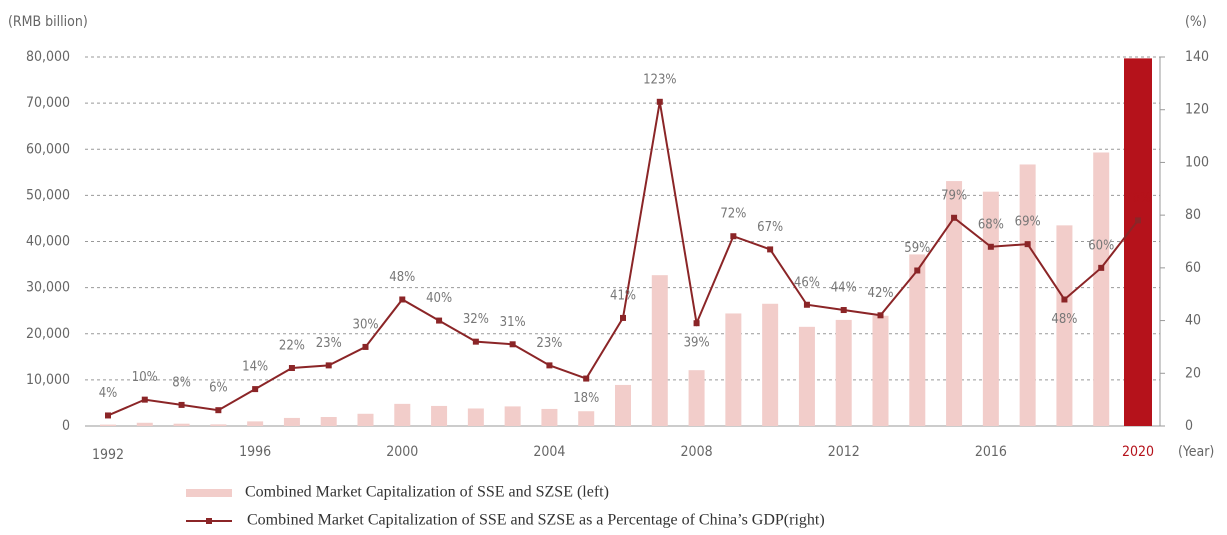 This screenshot has height=535, width=1227. What do you see at coordinates (48, 149) in the screenshot?
I see `y-tick-label: 60,000` at bounding box center [48, 149].